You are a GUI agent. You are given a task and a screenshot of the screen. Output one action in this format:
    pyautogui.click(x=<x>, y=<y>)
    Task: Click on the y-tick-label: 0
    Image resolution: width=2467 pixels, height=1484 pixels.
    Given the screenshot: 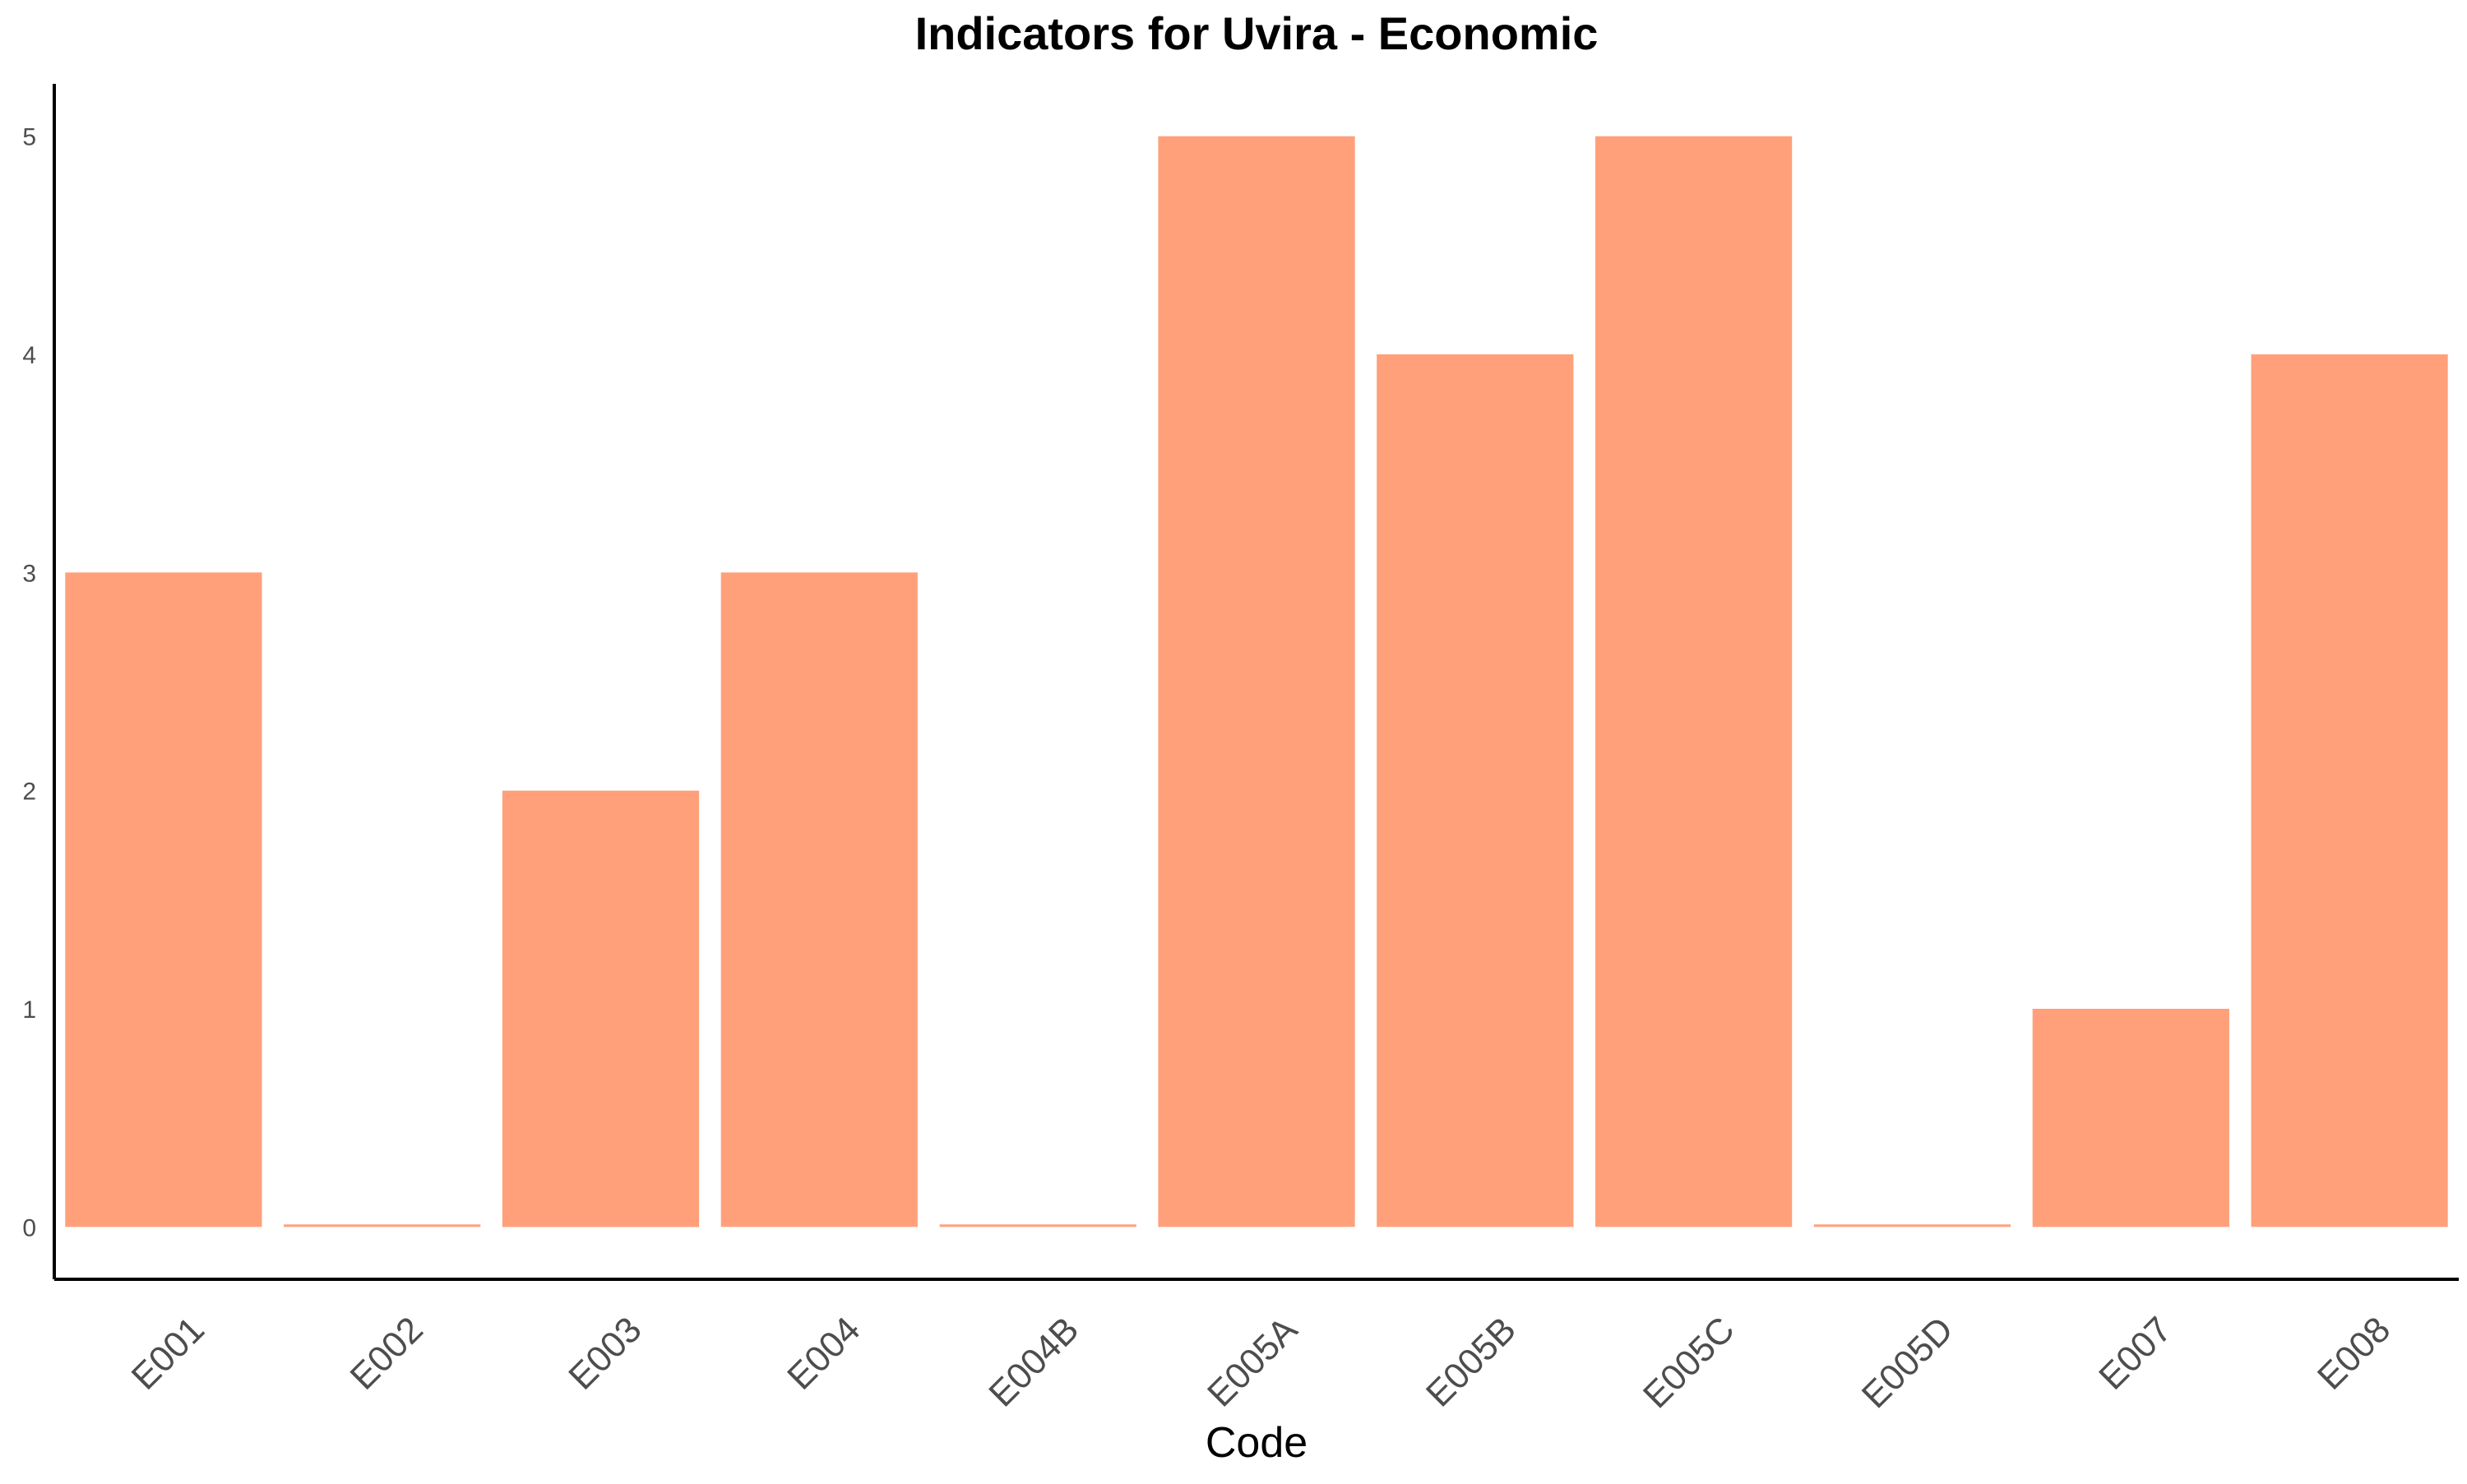 What is the action you would take?
    pyautogui.click(x=29, y=1228)
    